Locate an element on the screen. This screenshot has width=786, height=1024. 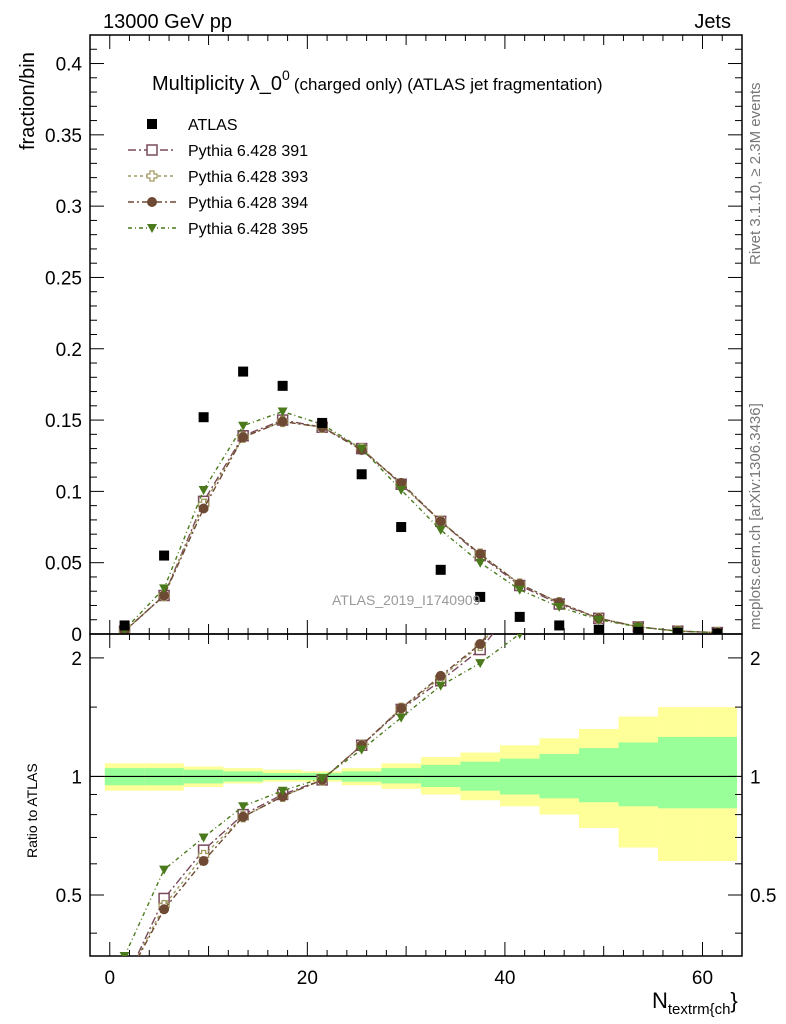
ratio-tick-label-right: 0.5 is located at coordinates (763, 896).